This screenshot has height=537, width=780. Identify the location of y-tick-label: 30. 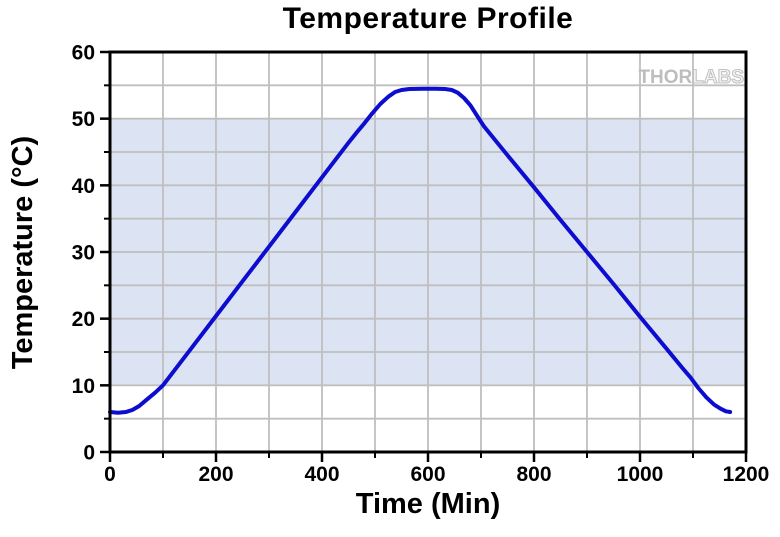
(83, 253).